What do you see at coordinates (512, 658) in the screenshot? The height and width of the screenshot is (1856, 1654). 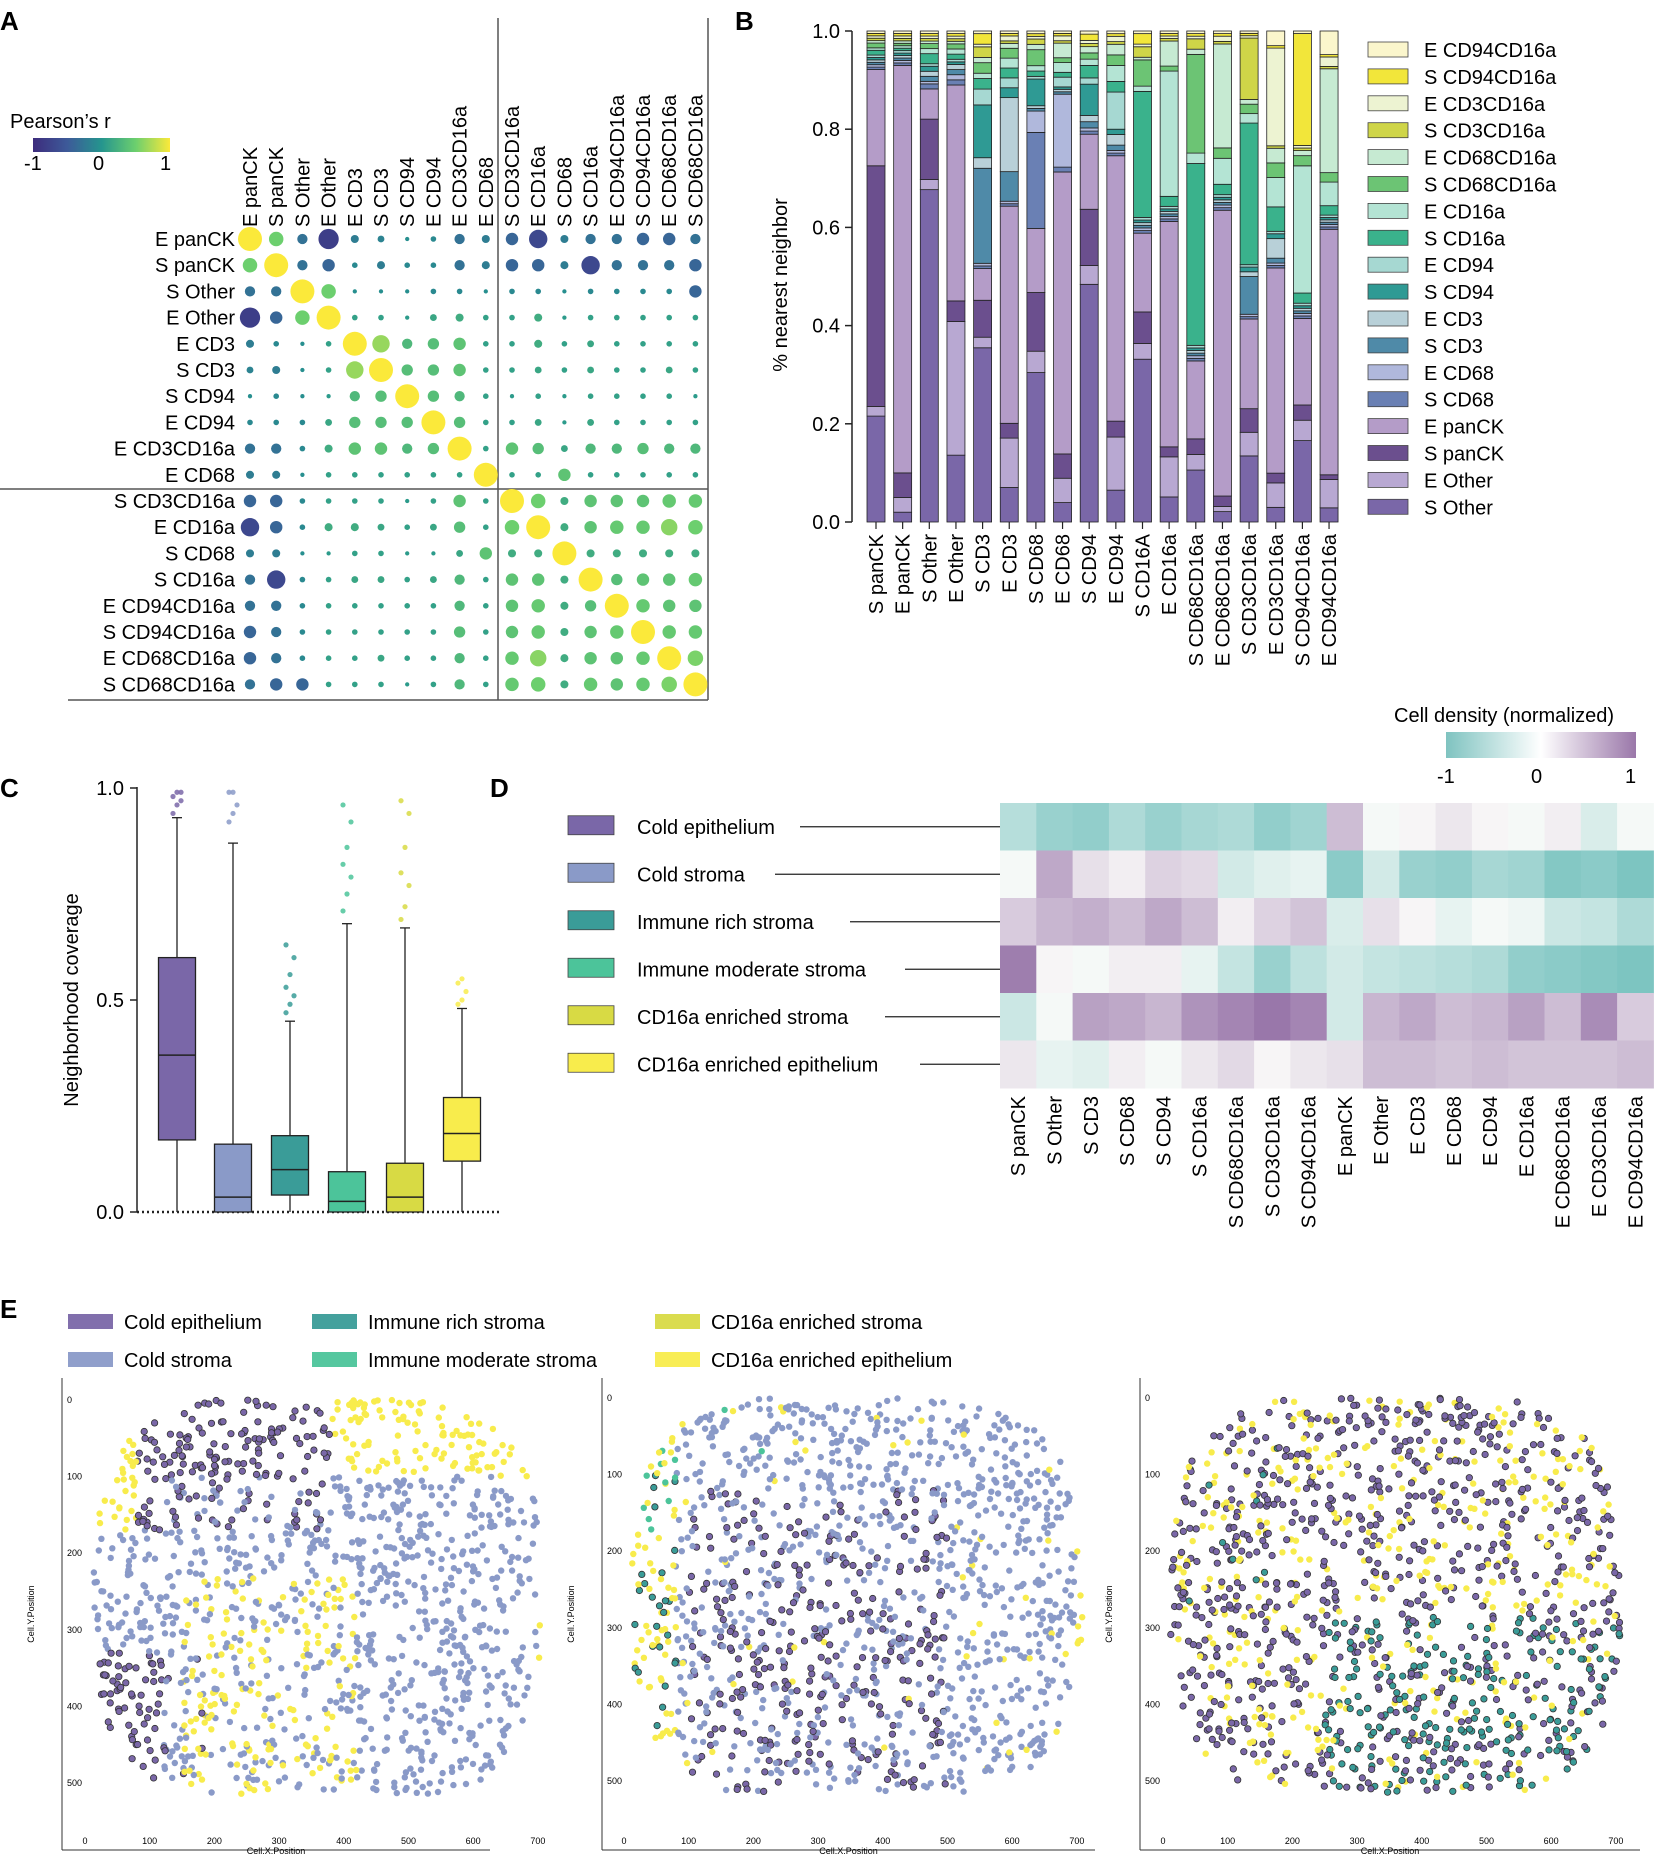 I see `a-dot-r16-c10` at bounding box center [512, 658].